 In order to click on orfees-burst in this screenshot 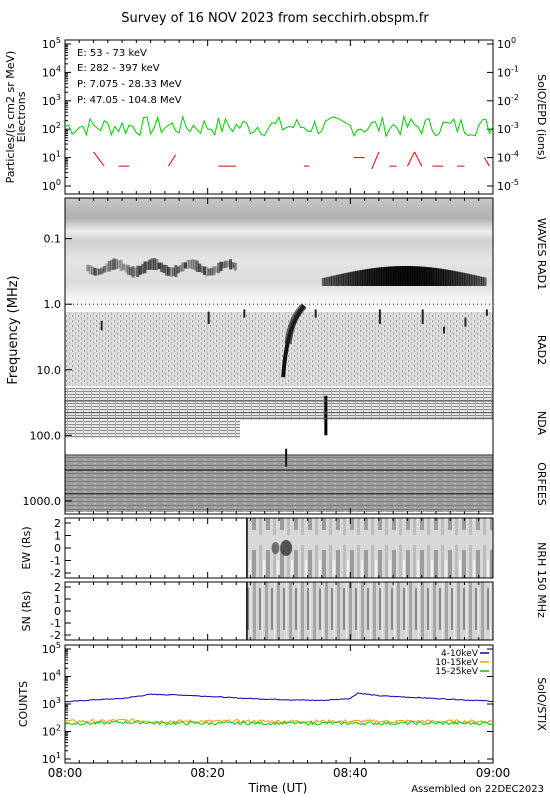, I will do `click(286, 457)`.